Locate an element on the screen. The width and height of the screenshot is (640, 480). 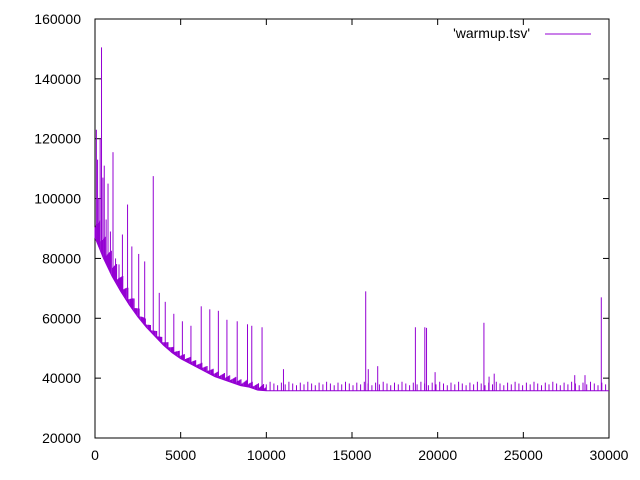
legend-label: 'warmup.tsv' is located at coordinates (491, 33).